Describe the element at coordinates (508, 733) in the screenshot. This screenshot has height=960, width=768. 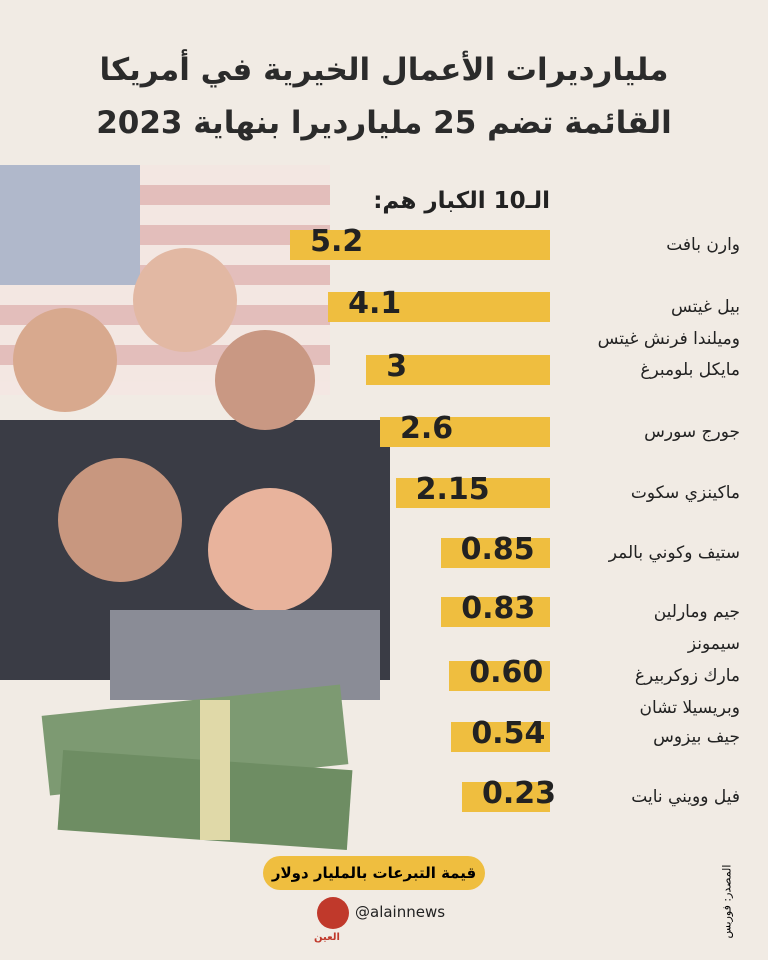
I see `value-label: 0.54` at that location.